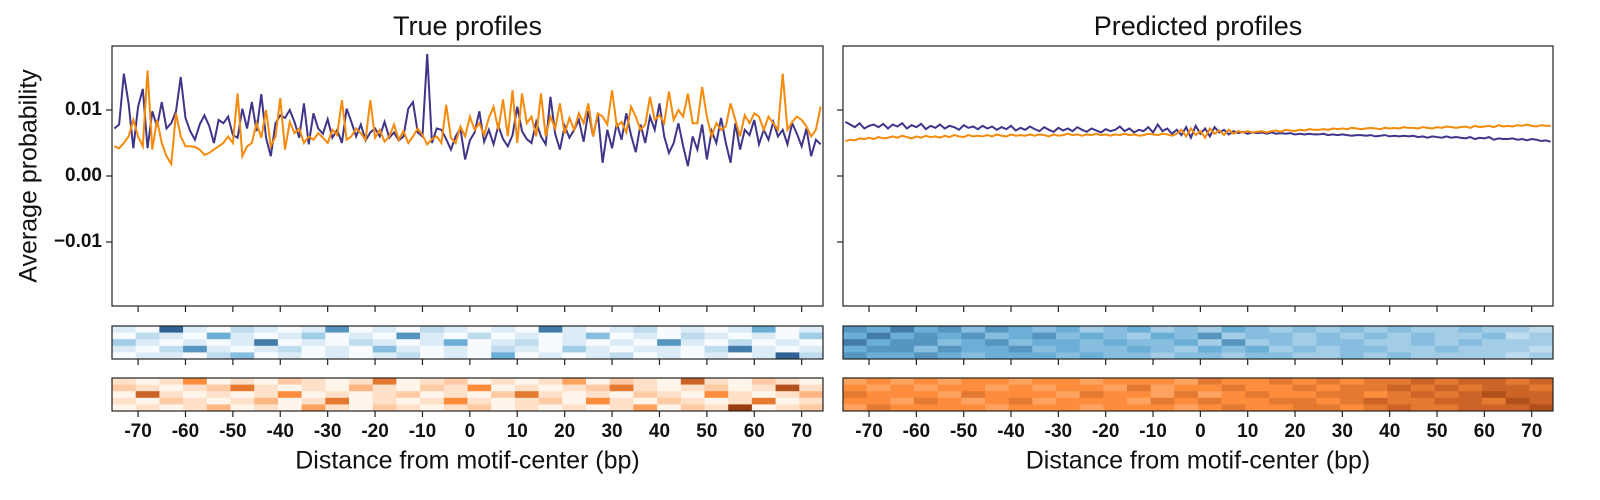 The width and height of the screenshot is (1600, 500). I want to click on x-tick-label: -40, so click(1010, 431).